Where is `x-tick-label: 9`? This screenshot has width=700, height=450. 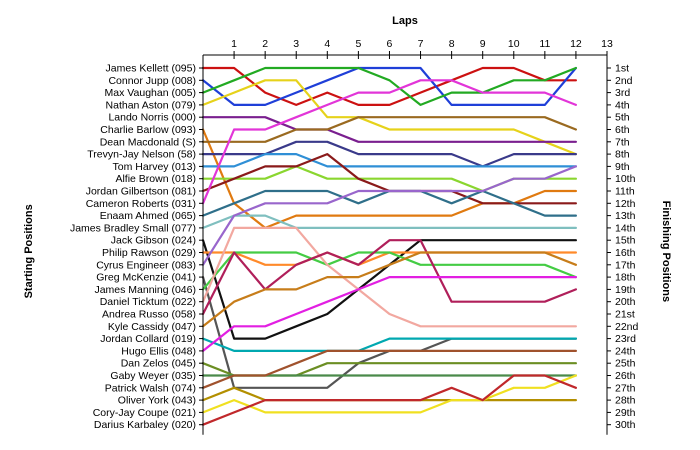 x-tick-label: 9 is located at coordinates (483, 44).